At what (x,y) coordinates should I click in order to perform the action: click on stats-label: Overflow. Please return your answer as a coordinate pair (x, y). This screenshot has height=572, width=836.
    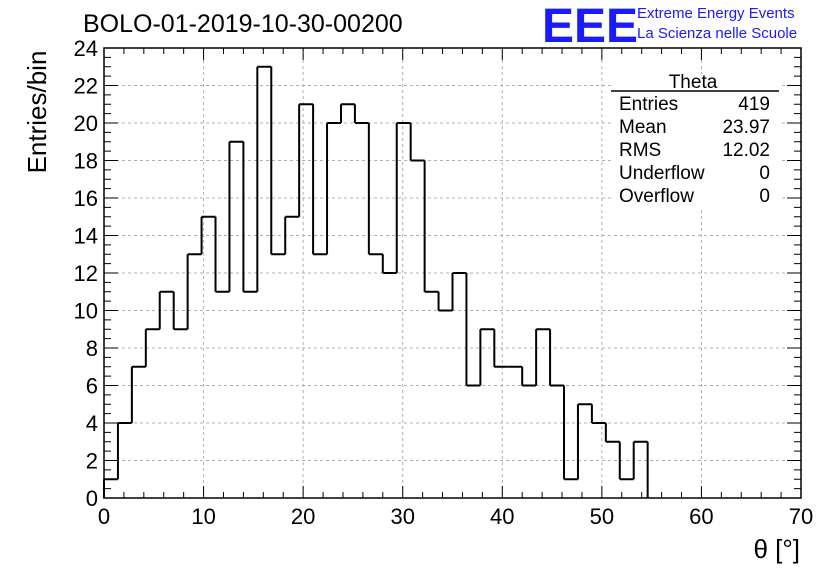
    Looking at the image, I should click on (656, 196).